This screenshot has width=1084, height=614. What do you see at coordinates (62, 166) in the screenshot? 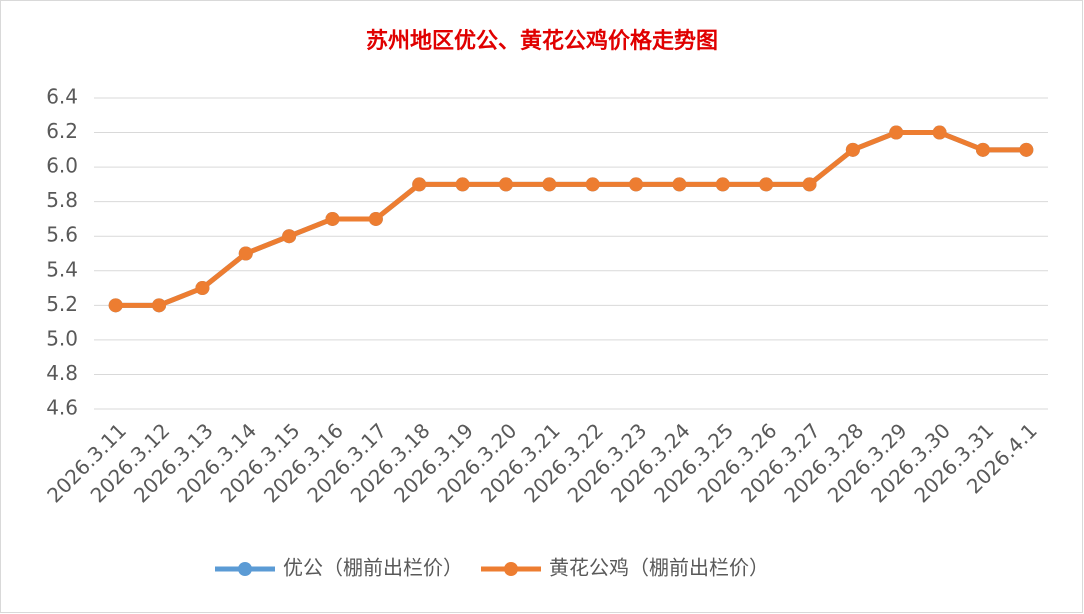
I see `y-tick-label: 6.0` at bounding box center [62, 166].